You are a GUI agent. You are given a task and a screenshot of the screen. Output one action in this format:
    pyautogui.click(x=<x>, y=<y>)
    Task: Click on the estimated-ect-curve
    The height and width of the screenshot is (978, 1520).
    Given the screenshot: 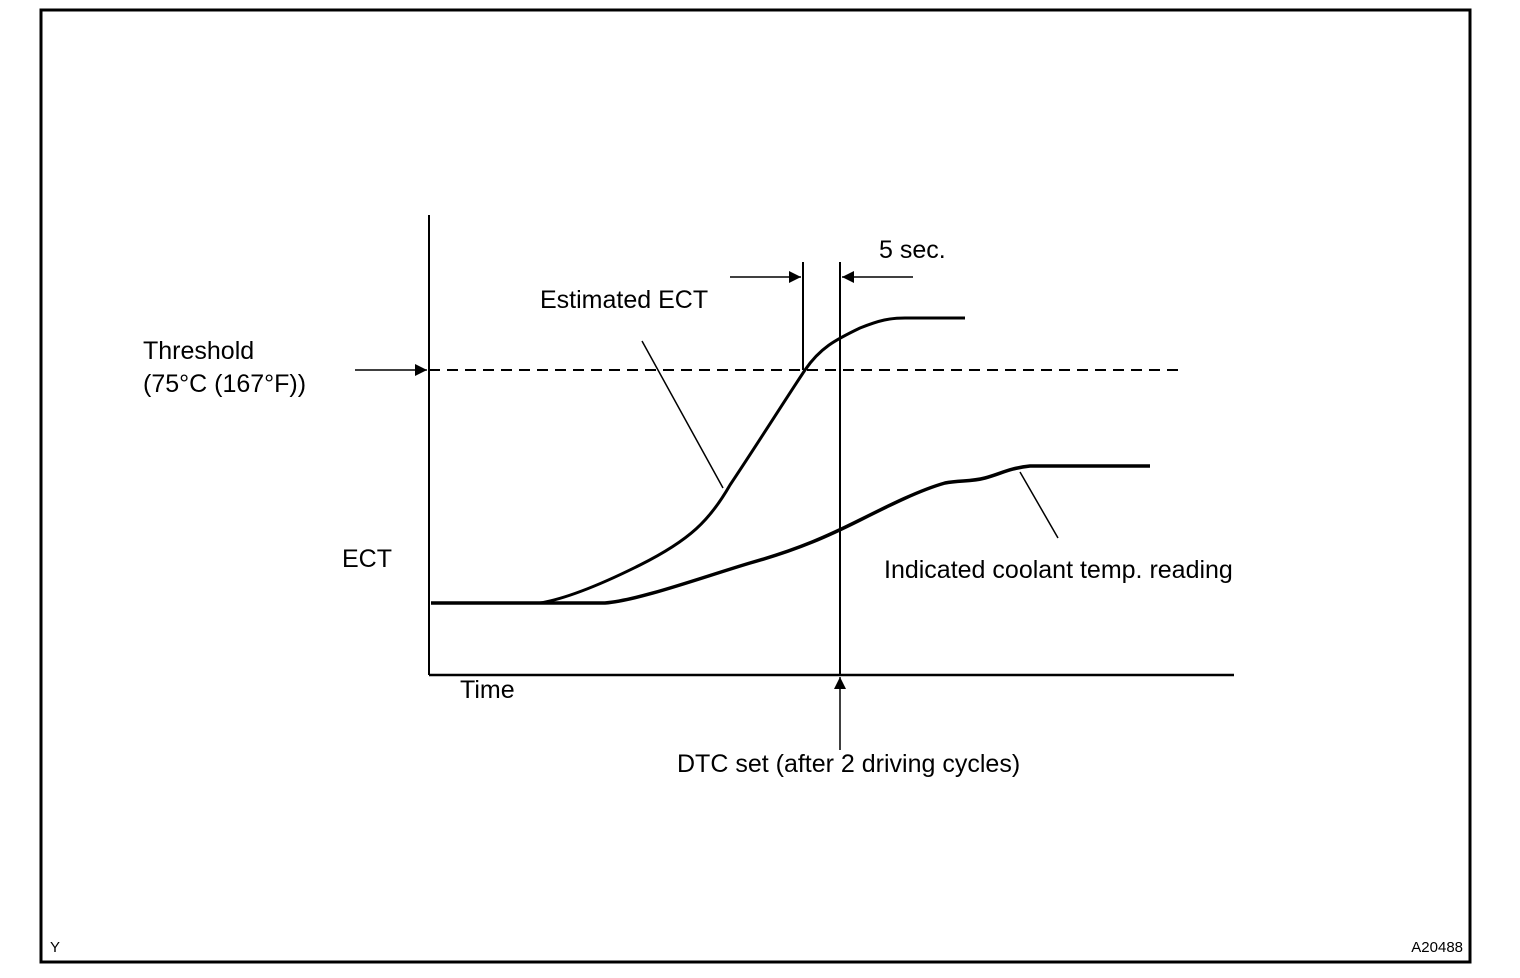 What is the action you would take?
    pyautogui.click(x=698, y=460)
    